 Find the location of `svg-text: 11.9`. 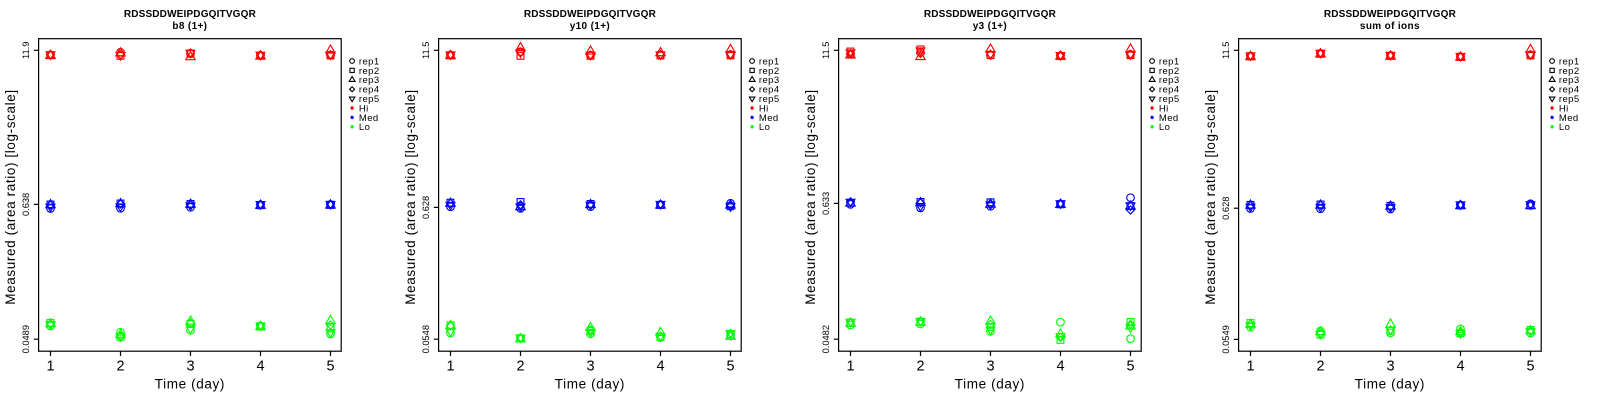

svg-text: 11.9 is located at coordinates (26, 50).